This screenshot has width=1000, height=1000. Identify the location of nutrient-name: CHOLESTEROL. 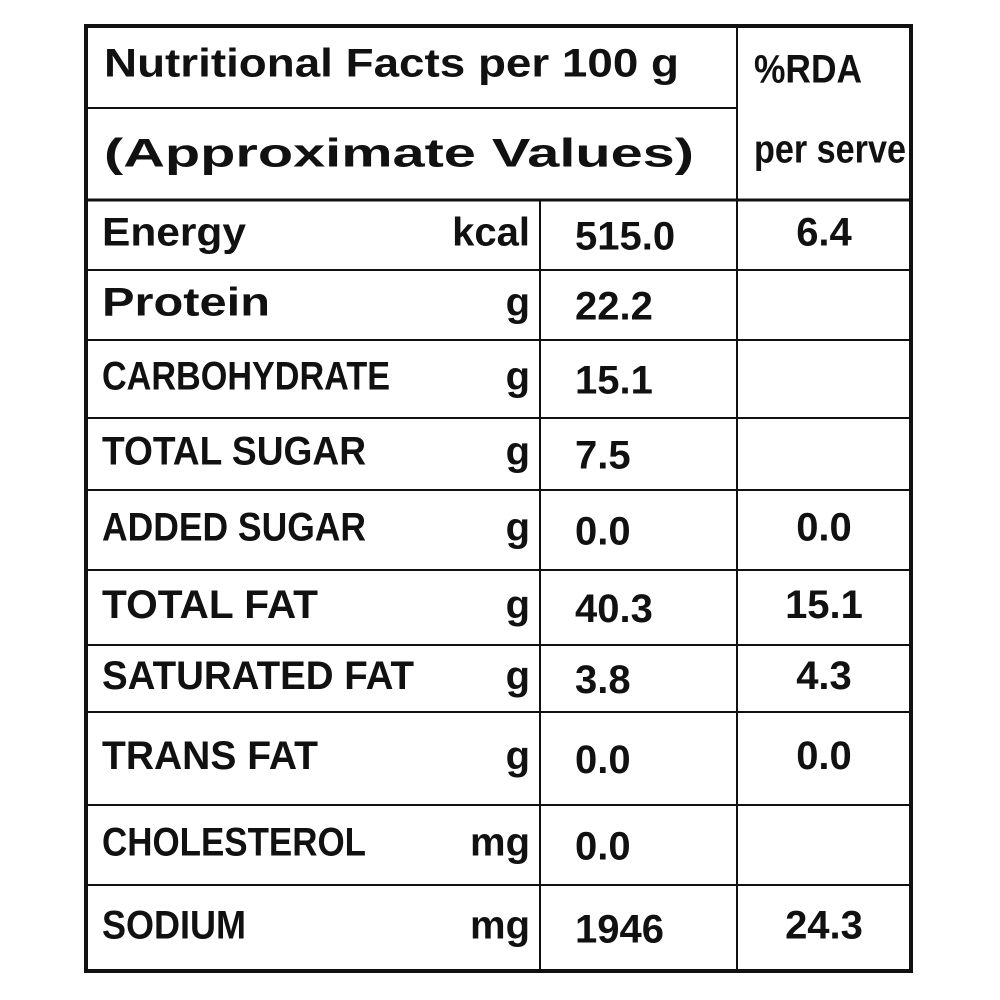
(234, 843).